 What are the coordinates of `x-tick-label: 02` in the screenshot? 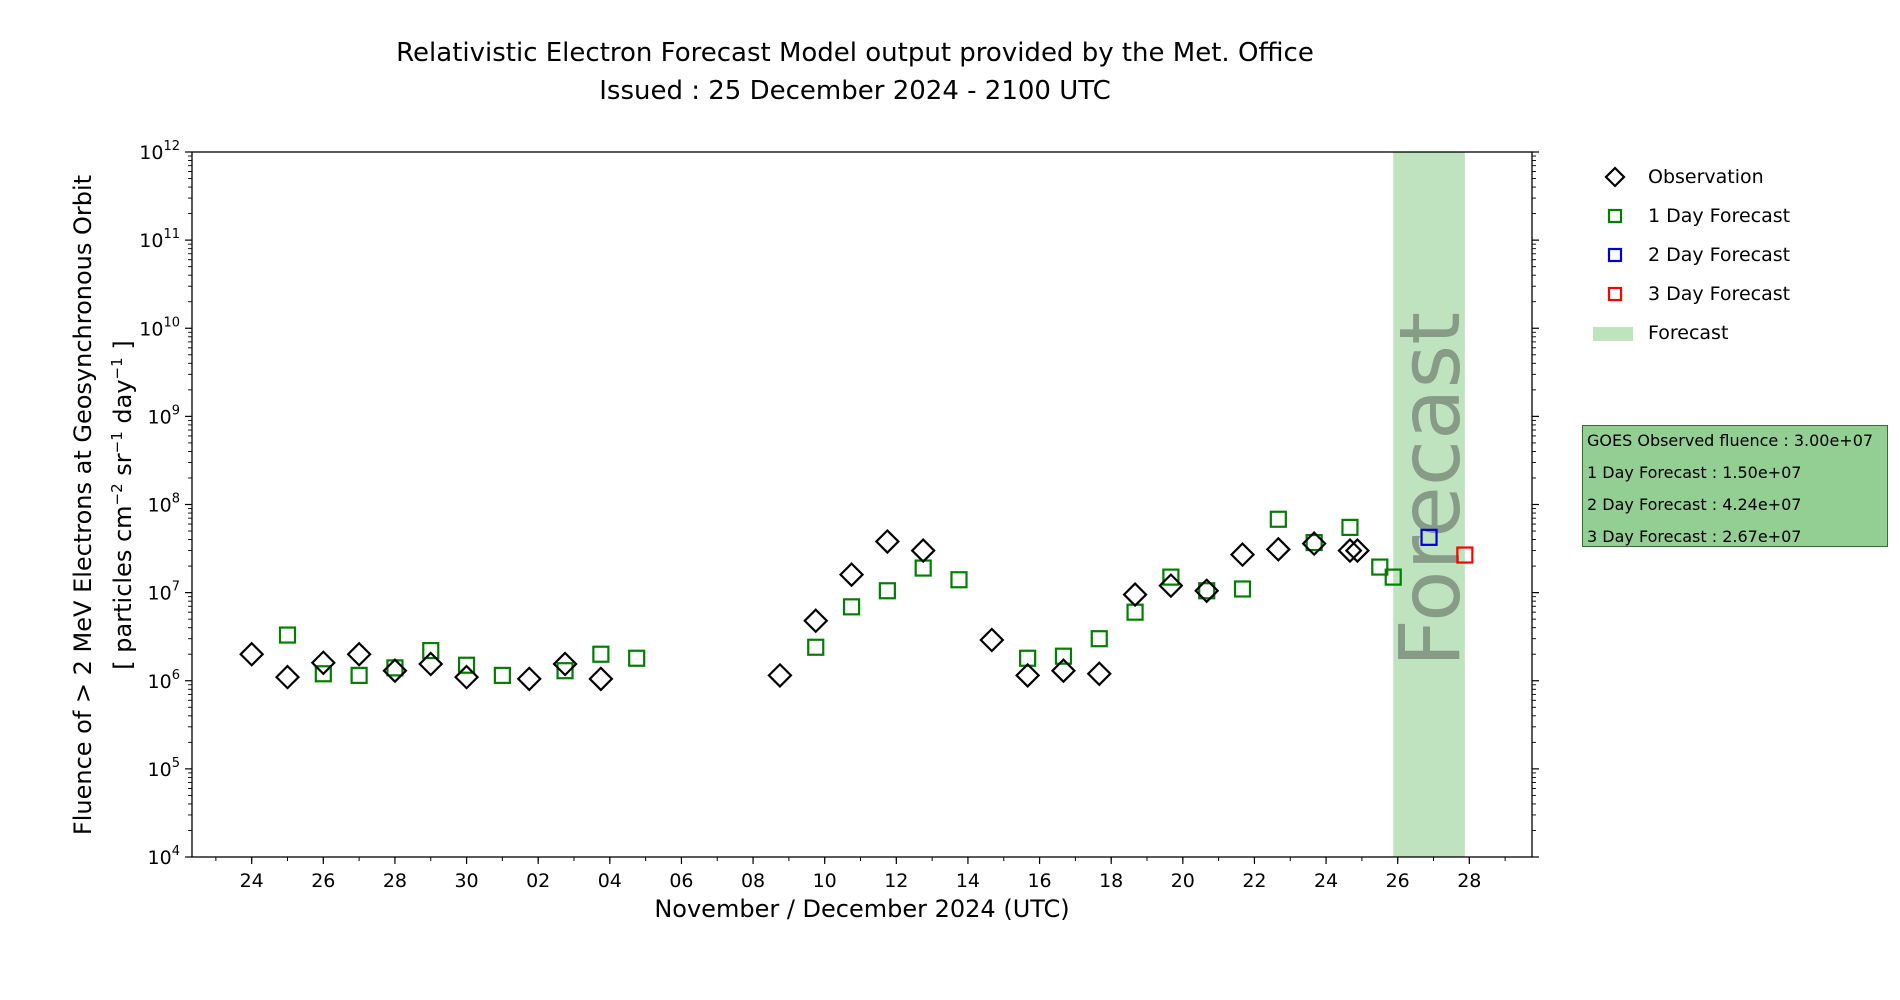 It's located at (538, 881).